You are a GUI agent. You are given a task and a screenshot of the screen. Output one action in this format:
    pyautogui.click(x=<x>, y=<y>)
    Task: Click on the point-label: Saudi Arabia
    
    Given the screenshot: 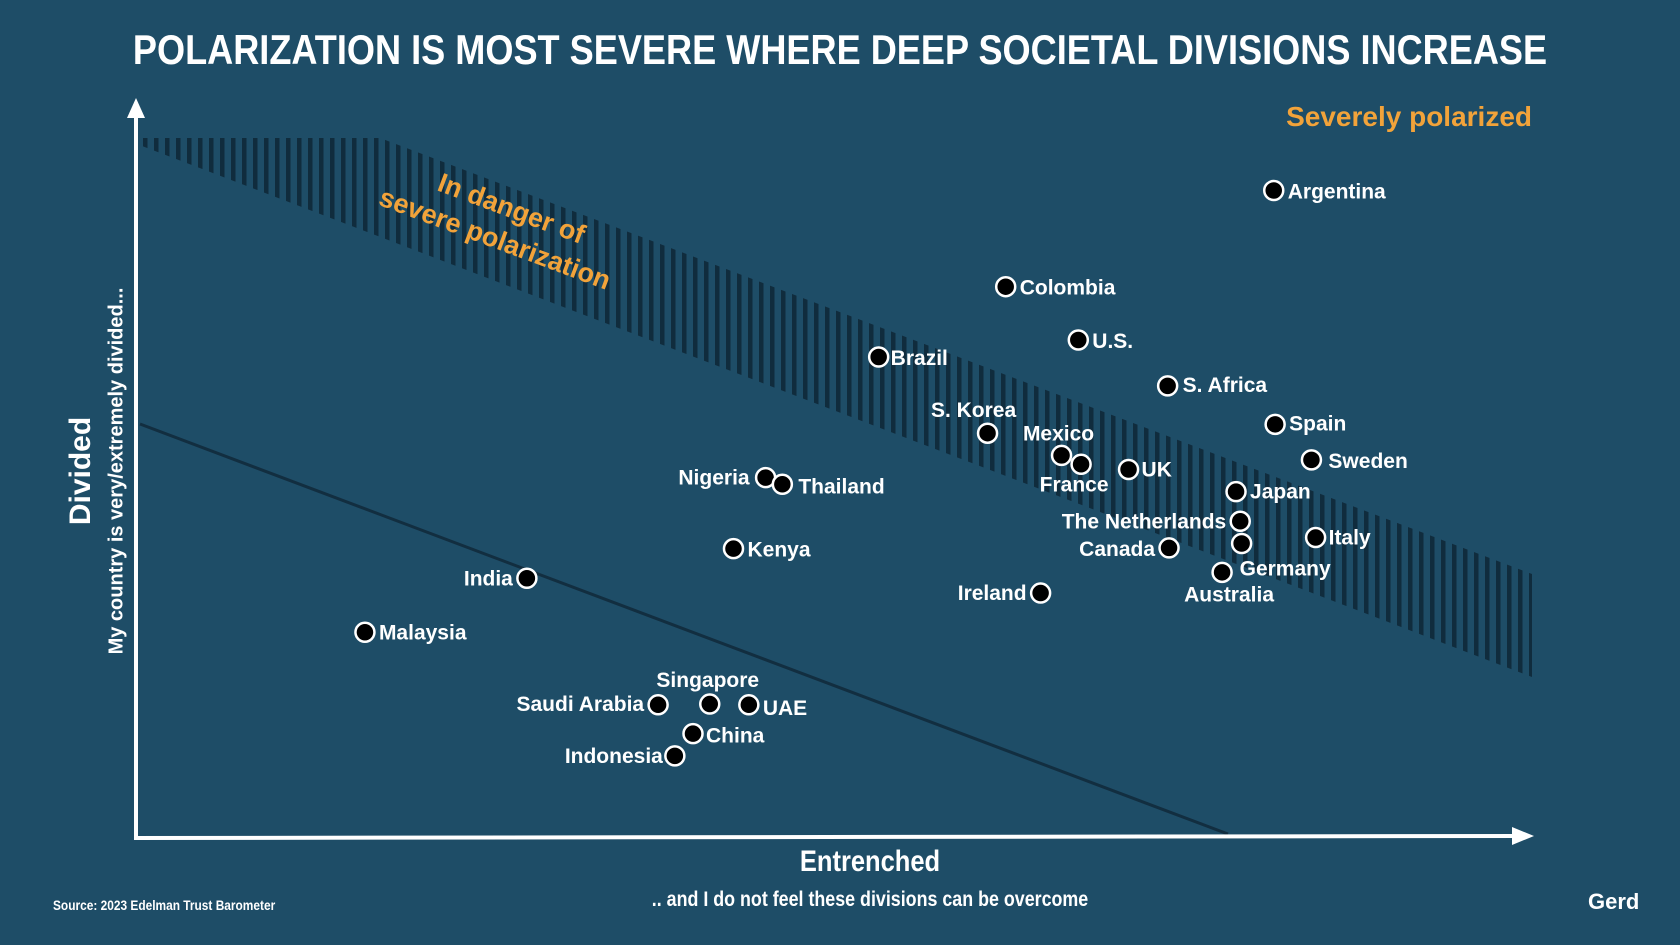 What is the action you would take?
    pyautogui.click(x=581, y=704)
    